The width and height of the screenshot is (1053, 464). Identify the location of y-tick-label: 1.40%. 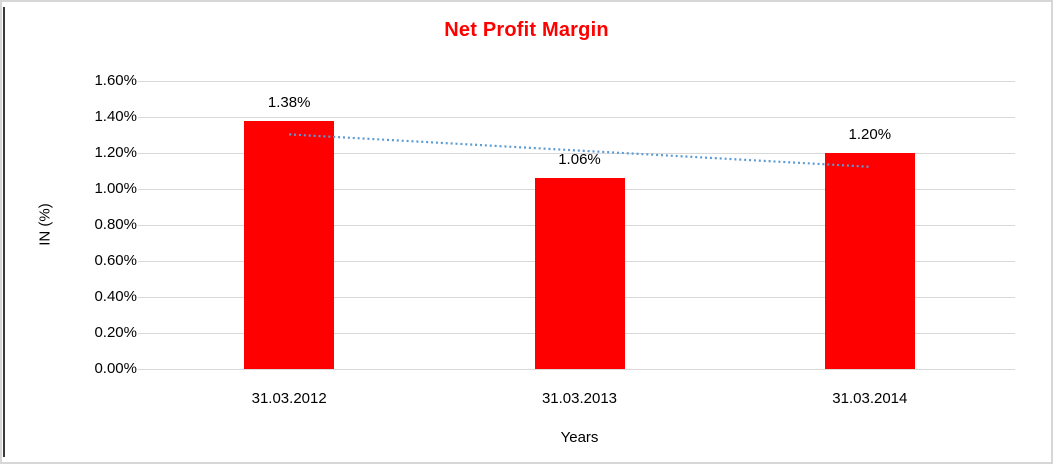
(115, 116).